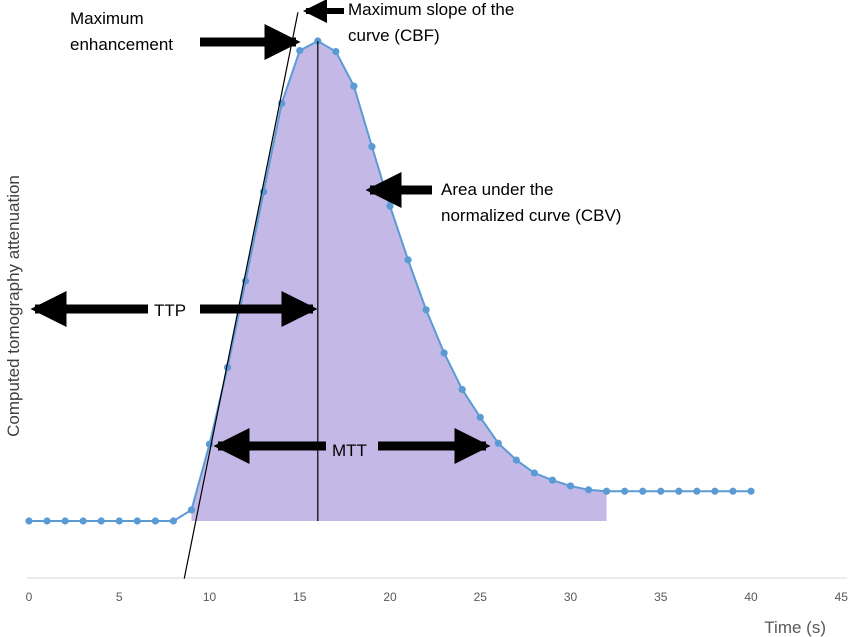 This screenshot has width=850, height=637. I want to click on x-tick-label: 30, so click(571, 597).